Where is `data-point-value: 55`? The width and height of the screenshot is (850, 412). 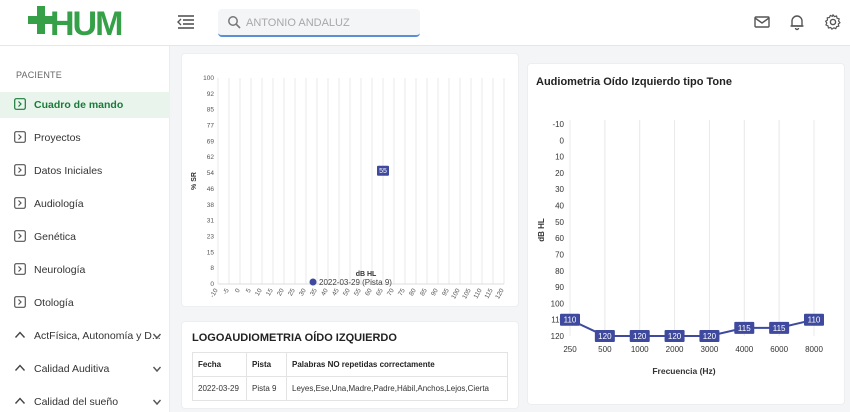
data-point-value: 55 is located at coordinates (383, 171).